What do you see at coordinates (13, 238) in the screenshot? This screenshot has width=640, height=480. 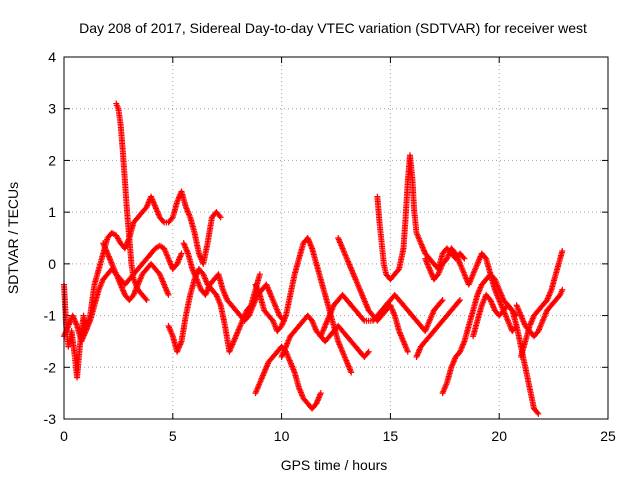 I see `y-axis-label: SDTVAR / TECUs` at bounding box center [13, 238].